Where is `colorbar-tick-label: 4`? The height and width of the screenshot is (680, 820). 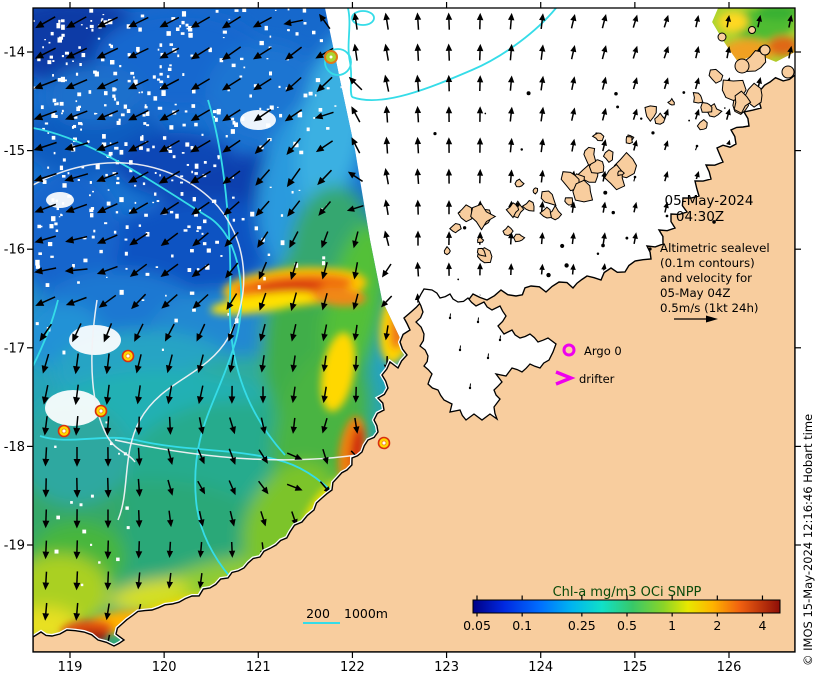 colorbar-tick-label: 4 is located at coordinates (762, 625).